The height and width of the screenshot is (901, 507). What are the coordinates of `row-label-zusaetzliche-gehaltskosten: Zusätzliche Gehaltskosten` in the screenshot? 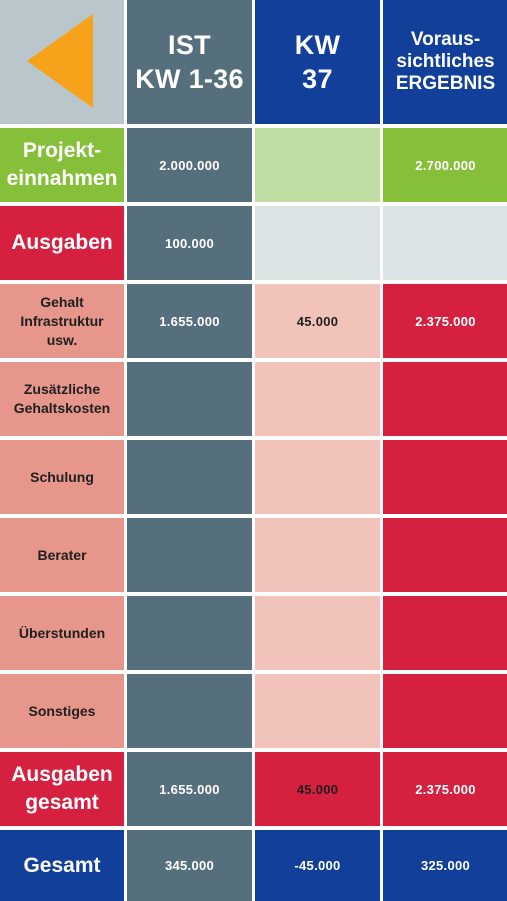 It's located at (62, 399).